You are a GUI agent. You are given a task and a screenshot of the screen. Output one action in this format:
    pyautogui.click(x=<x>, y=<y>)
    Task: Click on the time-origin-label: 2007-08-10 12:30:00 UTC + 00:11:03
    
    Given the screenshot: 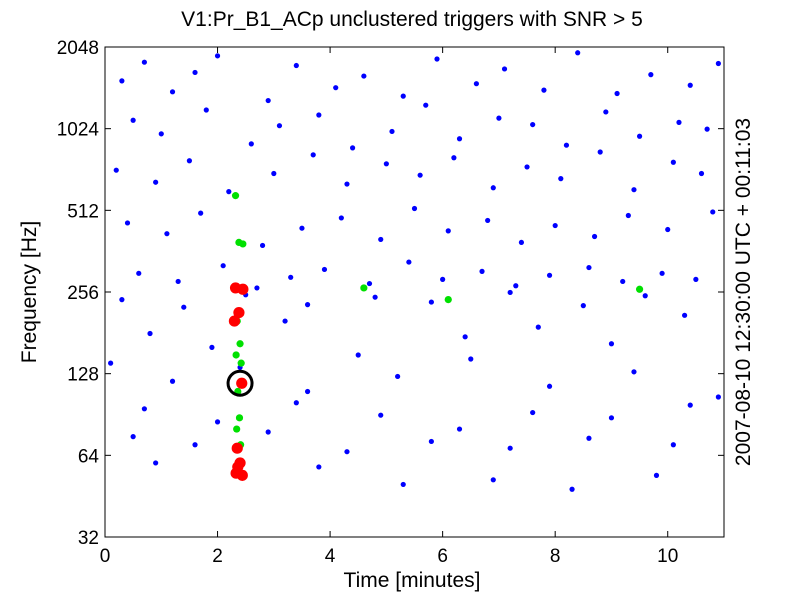 What is the action you would take?
    pyautogui.click(x=743, y=292)
    